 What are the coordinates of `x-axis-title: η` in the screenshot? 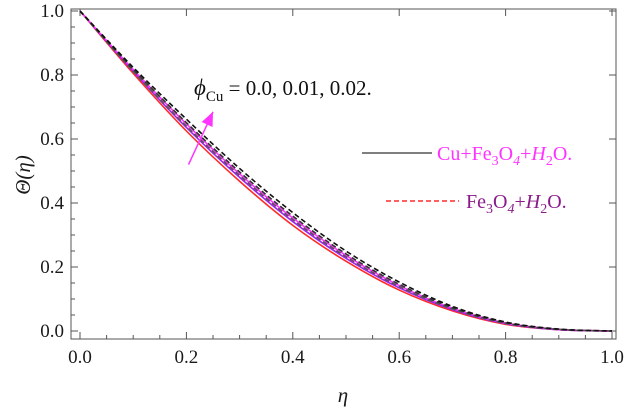 It's located at (343, 395).